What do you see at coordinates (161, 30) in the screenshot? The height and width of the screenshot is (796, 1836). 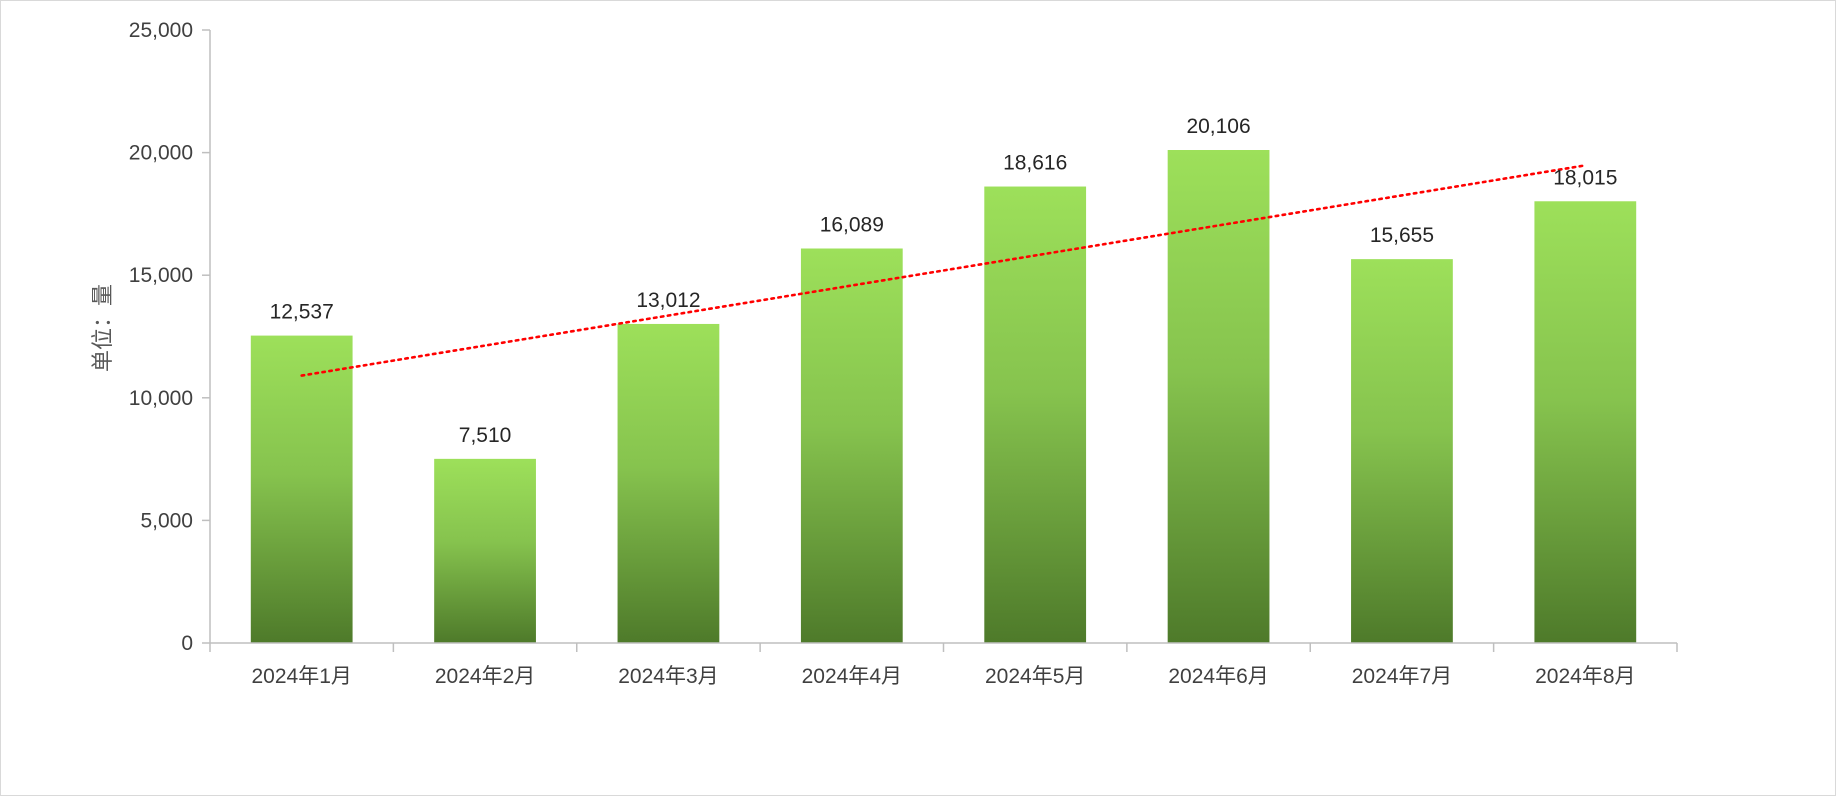 I see `y-tick-label: 25,000` at bounding box center [161, 30].